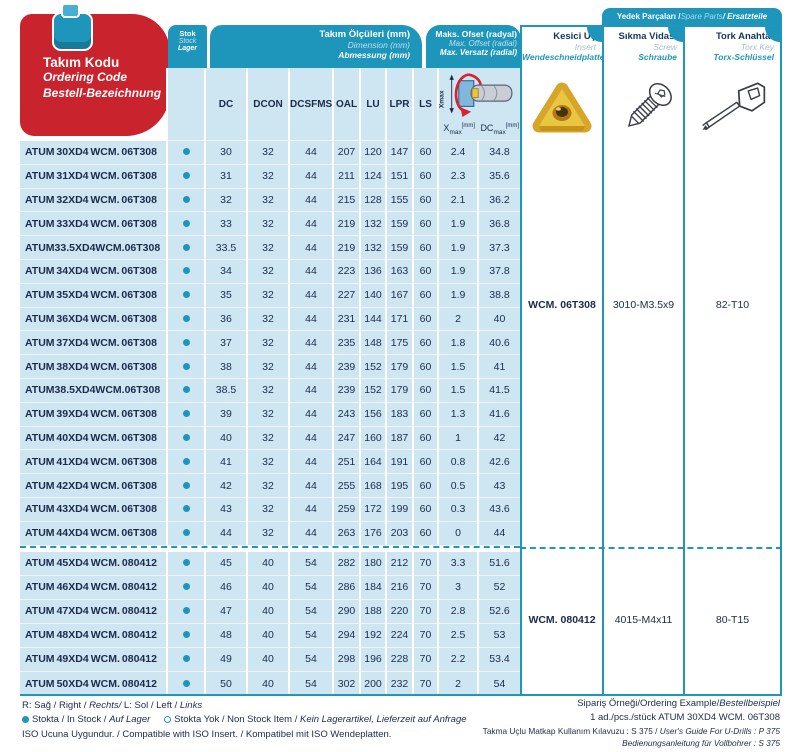  I want to click on cell-dcmax: 42, so click(499, 438).